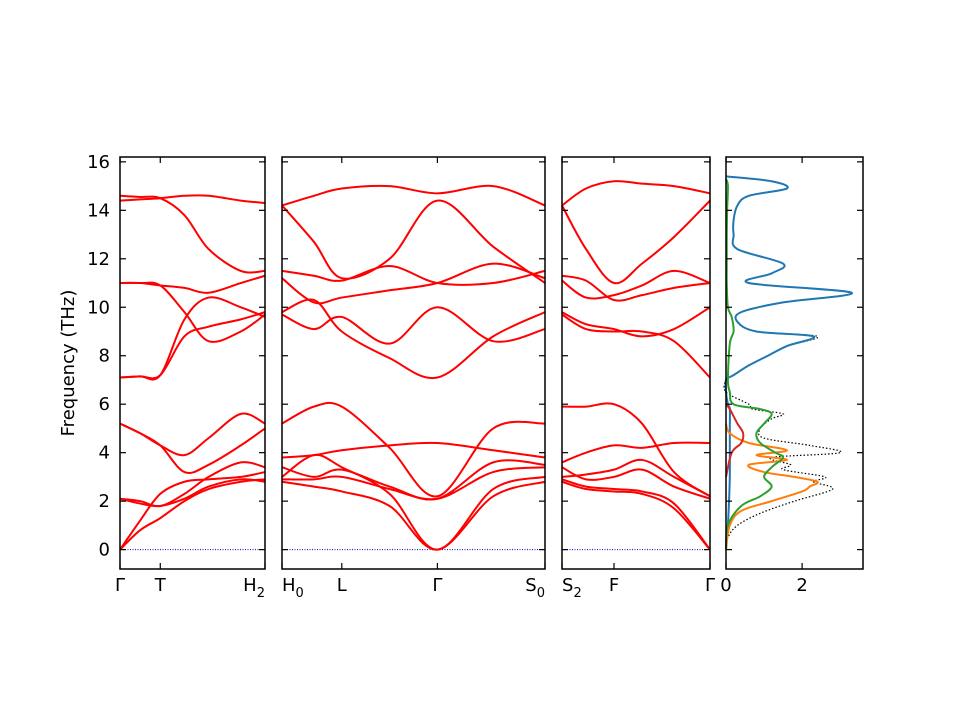 This screenshot has width=960, height=720. Describe the element at coordinates (68, 363) in the screenshot. I see `y-axis-label: Frequency (THz)` at that location.